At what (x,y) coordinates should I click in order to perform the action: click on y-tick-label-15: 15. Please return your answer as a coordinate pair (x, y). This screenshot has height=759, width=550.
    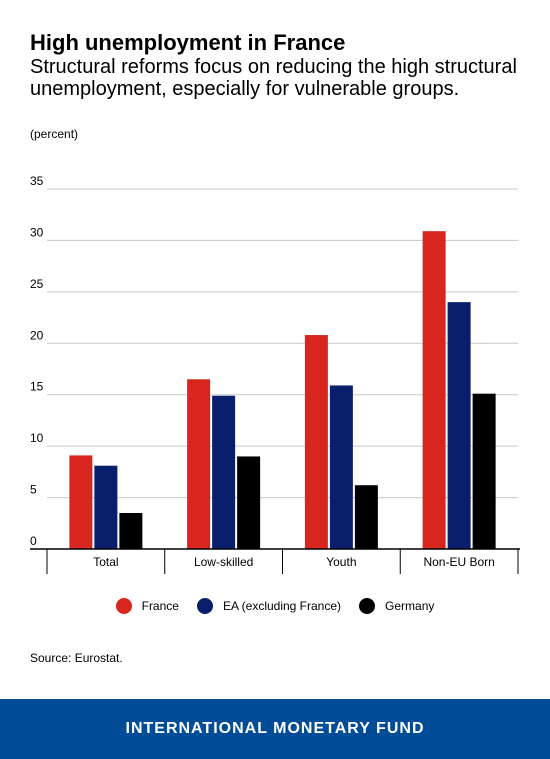
    Looking at the image, I should click on (37, 387).